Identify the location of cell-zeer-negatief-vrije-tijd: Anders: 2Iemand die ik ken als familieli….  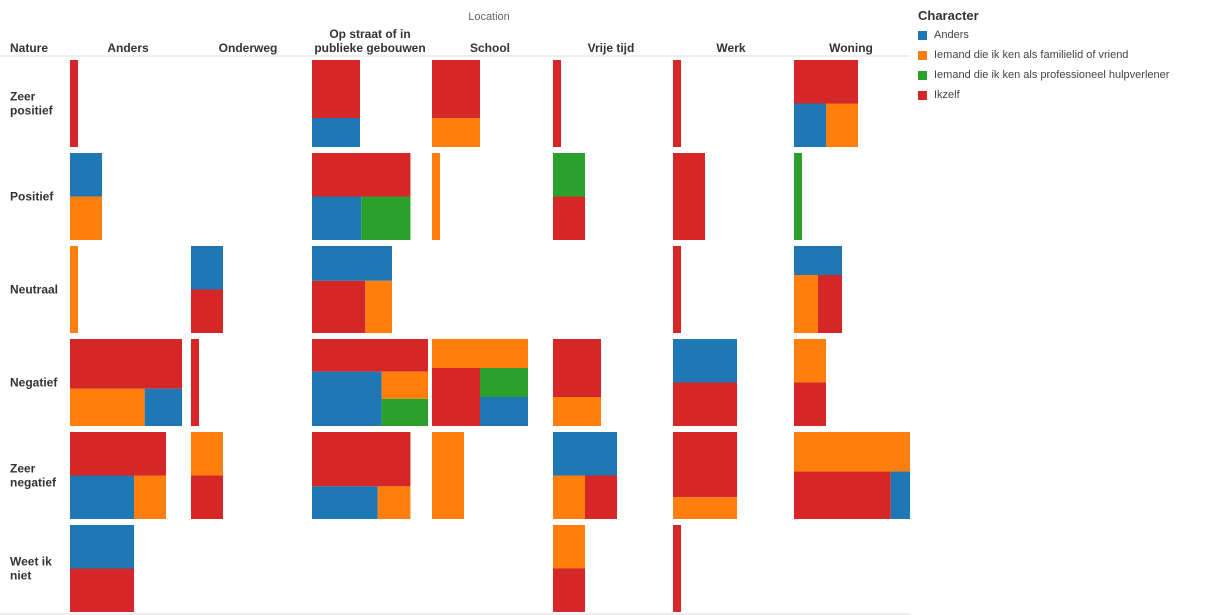
(585, 475).